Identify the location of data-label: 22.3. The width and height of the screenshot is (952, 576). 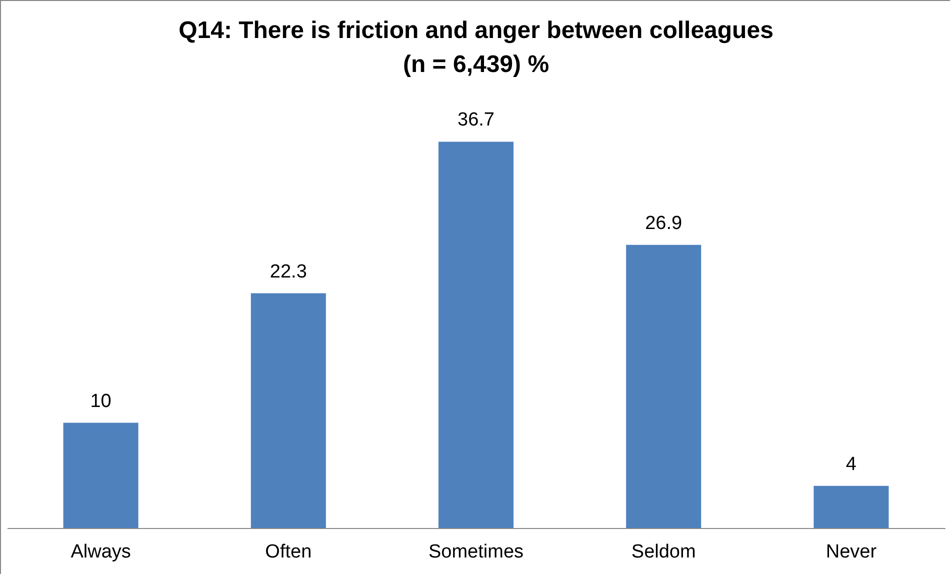
(288, 271).